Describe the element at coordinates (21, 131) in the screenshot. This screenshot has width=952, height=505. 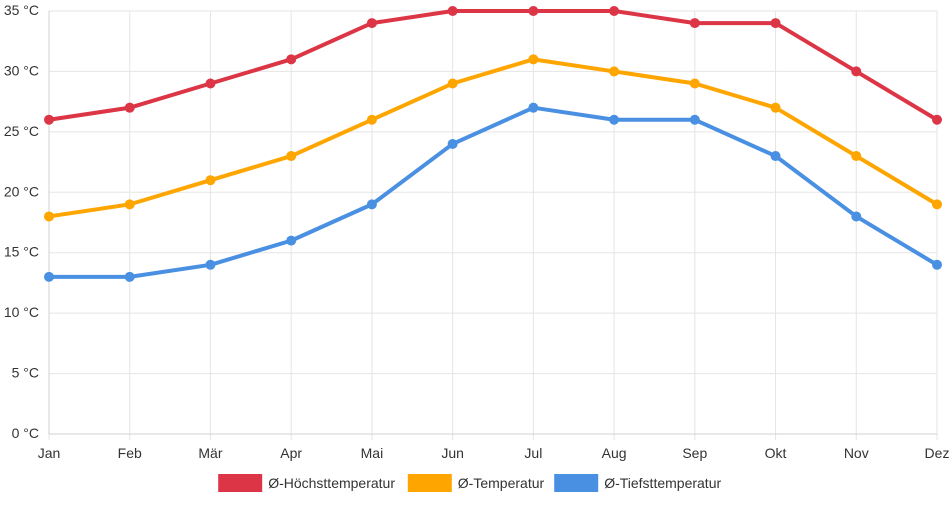
I see `y-tick-label: 25 °C` at that location.